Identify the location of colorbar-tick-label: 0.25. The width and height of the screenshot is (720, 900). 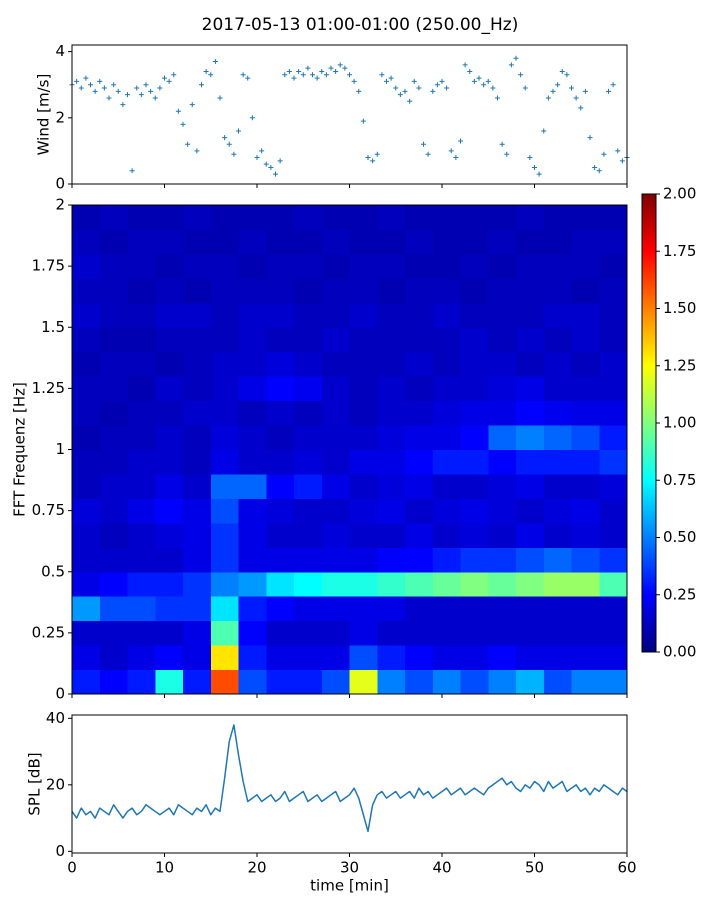
(679, 594).